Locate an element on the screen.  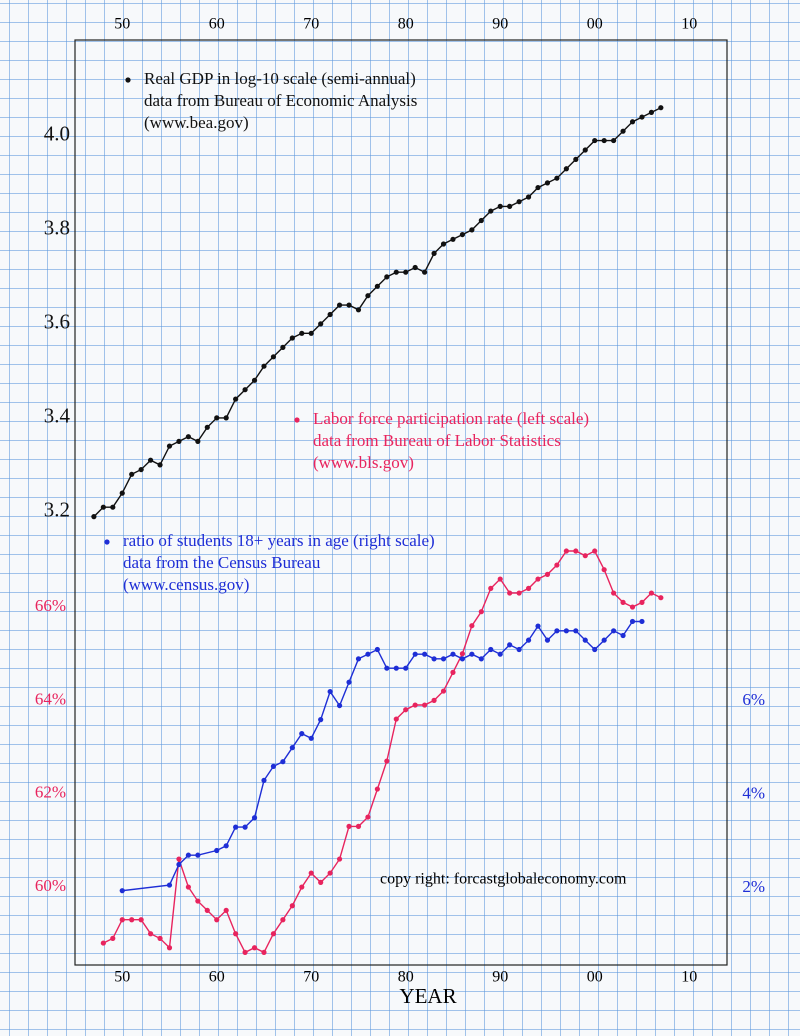
y2-tick-label: 66% is located at coordinates (50, 605).